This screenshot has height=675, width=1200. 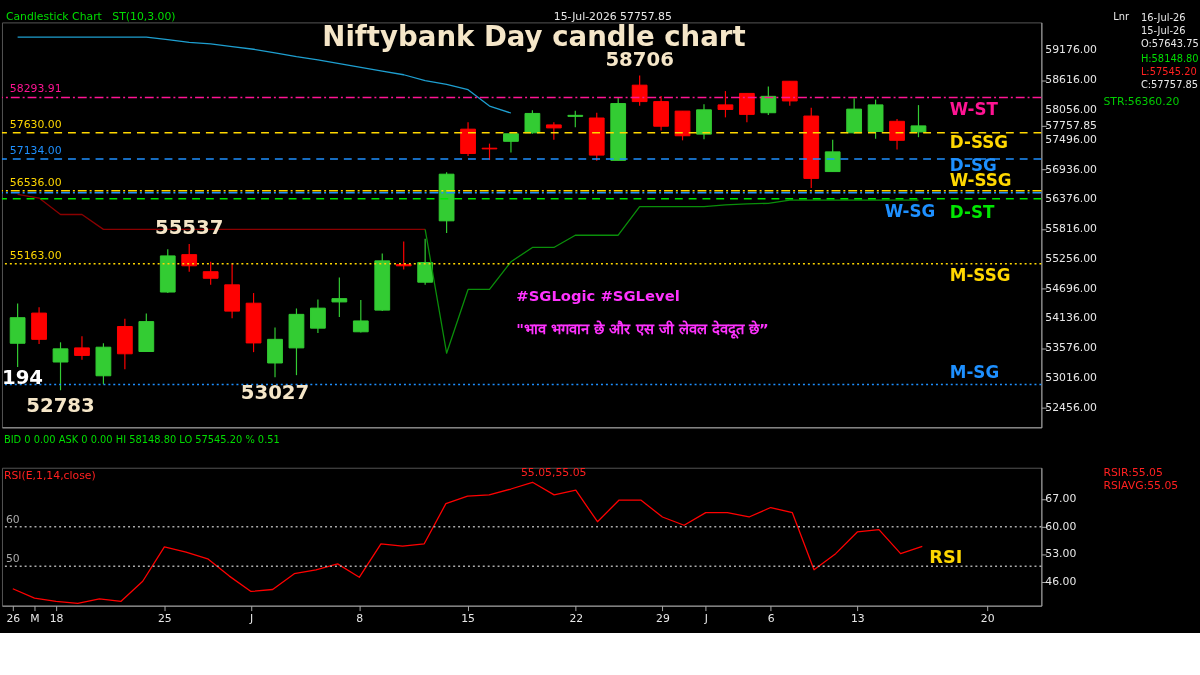 What do you see at coordinates (49, 475) in the screenshot?
I see `annotation: RSI(E,1,14,close)` at bounding box center [49, 475].